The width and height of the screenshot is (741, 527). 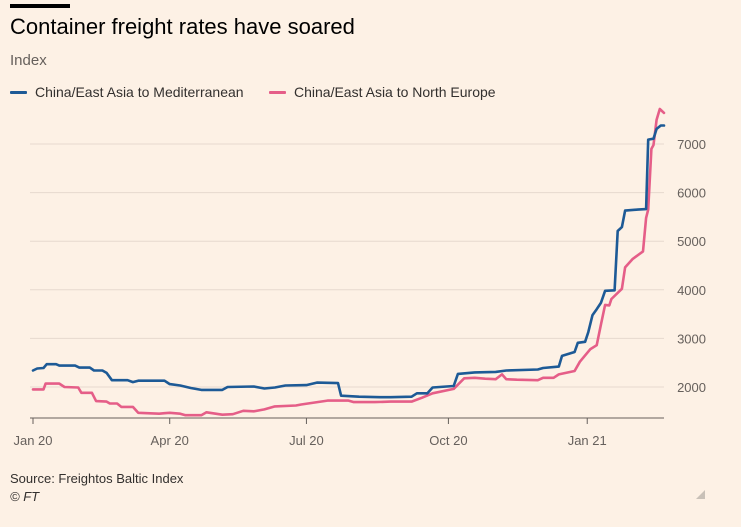 I want to click on legend-item-mediterranean: China/East Asia to Mediterranean, so click(x=127, y=92).